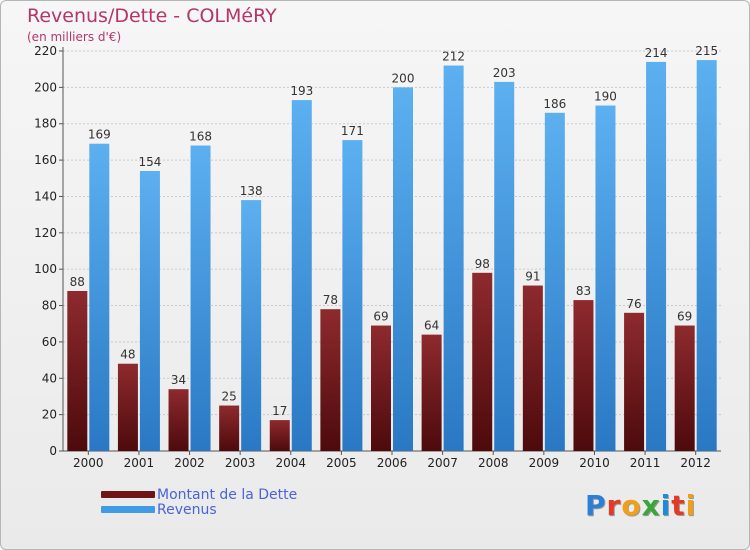 The height and width of the screenshot is (550, 750). What do you see at coordinates (706, 51) in the screenshot?
I see `value-label-revenus: 215` at bounding box center [706, 51].